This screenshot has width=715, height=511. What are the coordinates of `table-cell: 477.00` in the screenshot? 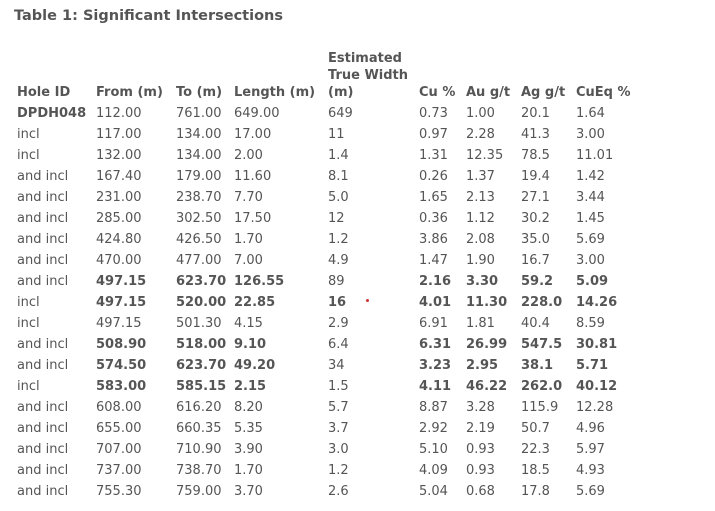 It's located at (199, 260).